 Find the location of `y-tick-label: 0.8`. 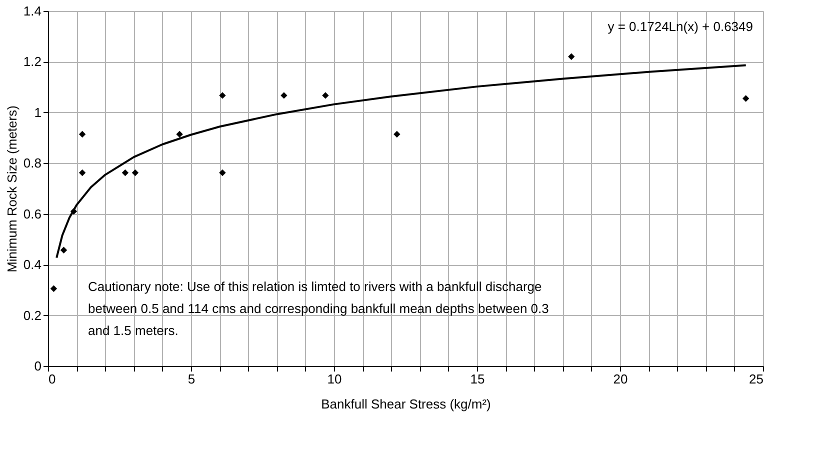

y-tick-label: 0.8 is located at coordinates (32, 163).